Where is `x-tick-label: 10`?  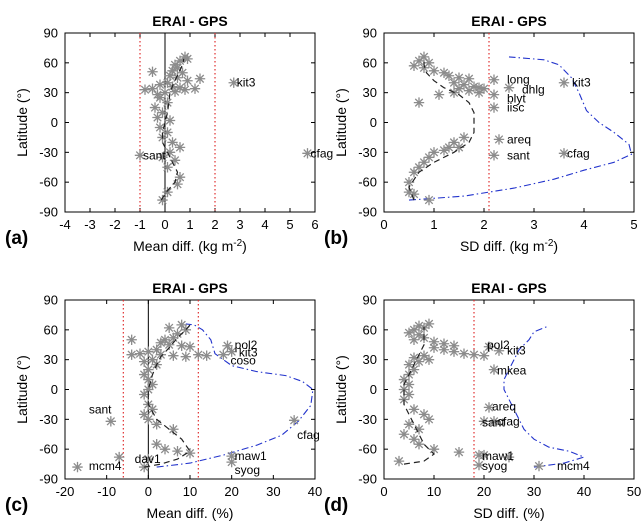
x-tick-label: 10 is located at coordinates (434, 491).